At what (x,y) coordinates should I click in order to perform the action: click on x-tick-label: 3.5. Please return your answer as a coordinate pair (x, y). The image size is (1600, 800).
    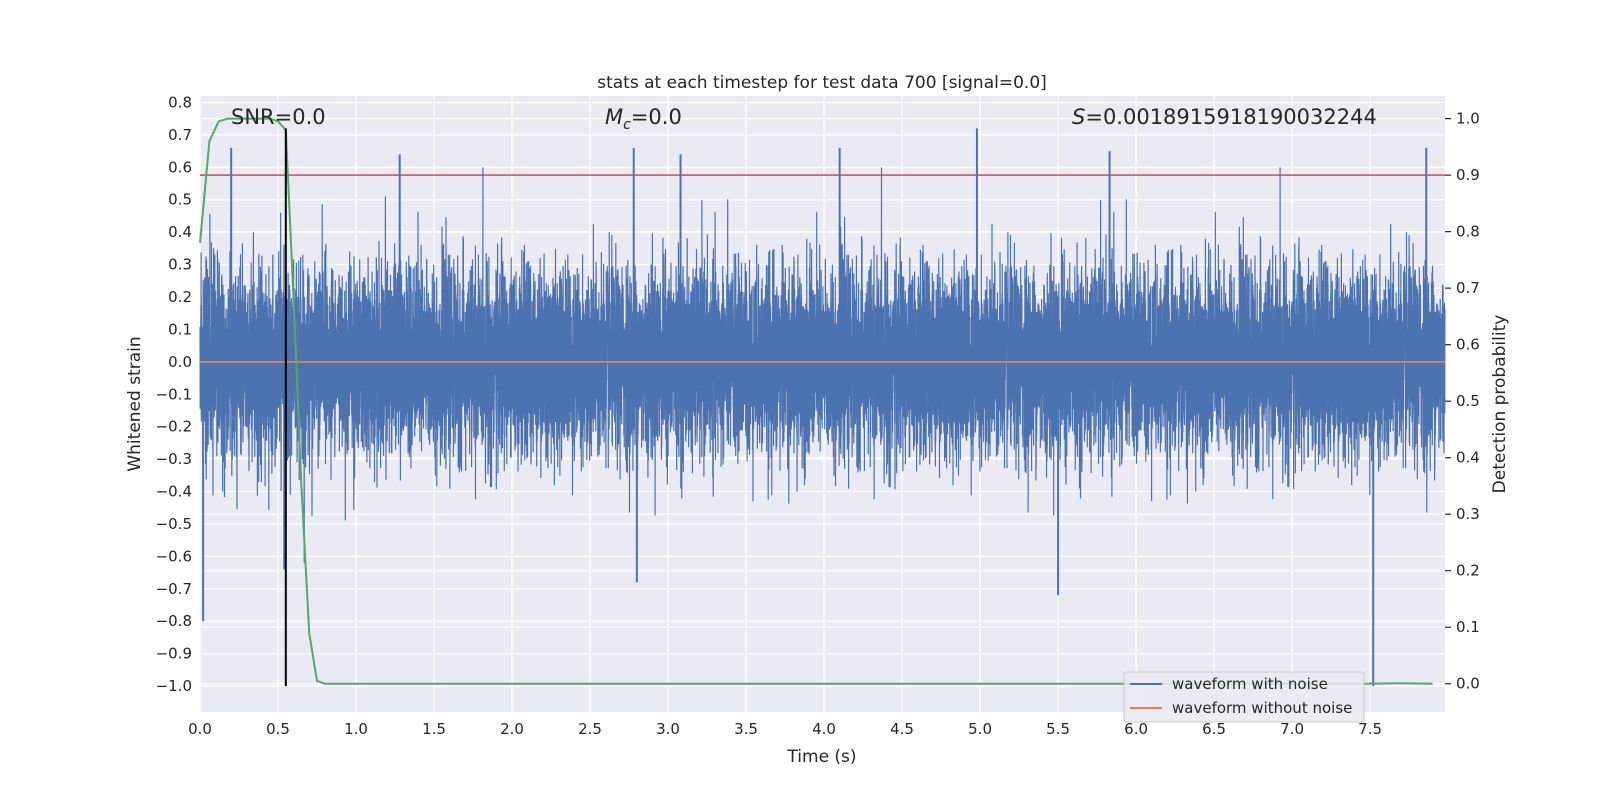
    Looking at the image, I should click on (746, 729).